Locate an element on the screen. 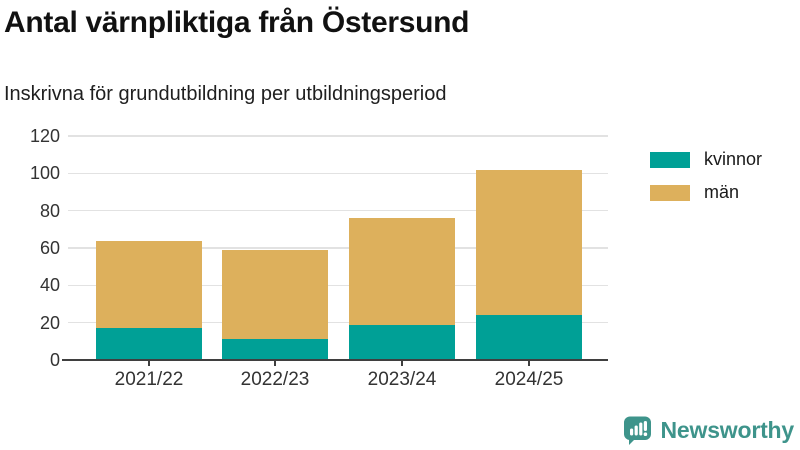 This screenshot has width=800, height=450. y-tick-label-40: 40 is located at coordinates (49, 285).